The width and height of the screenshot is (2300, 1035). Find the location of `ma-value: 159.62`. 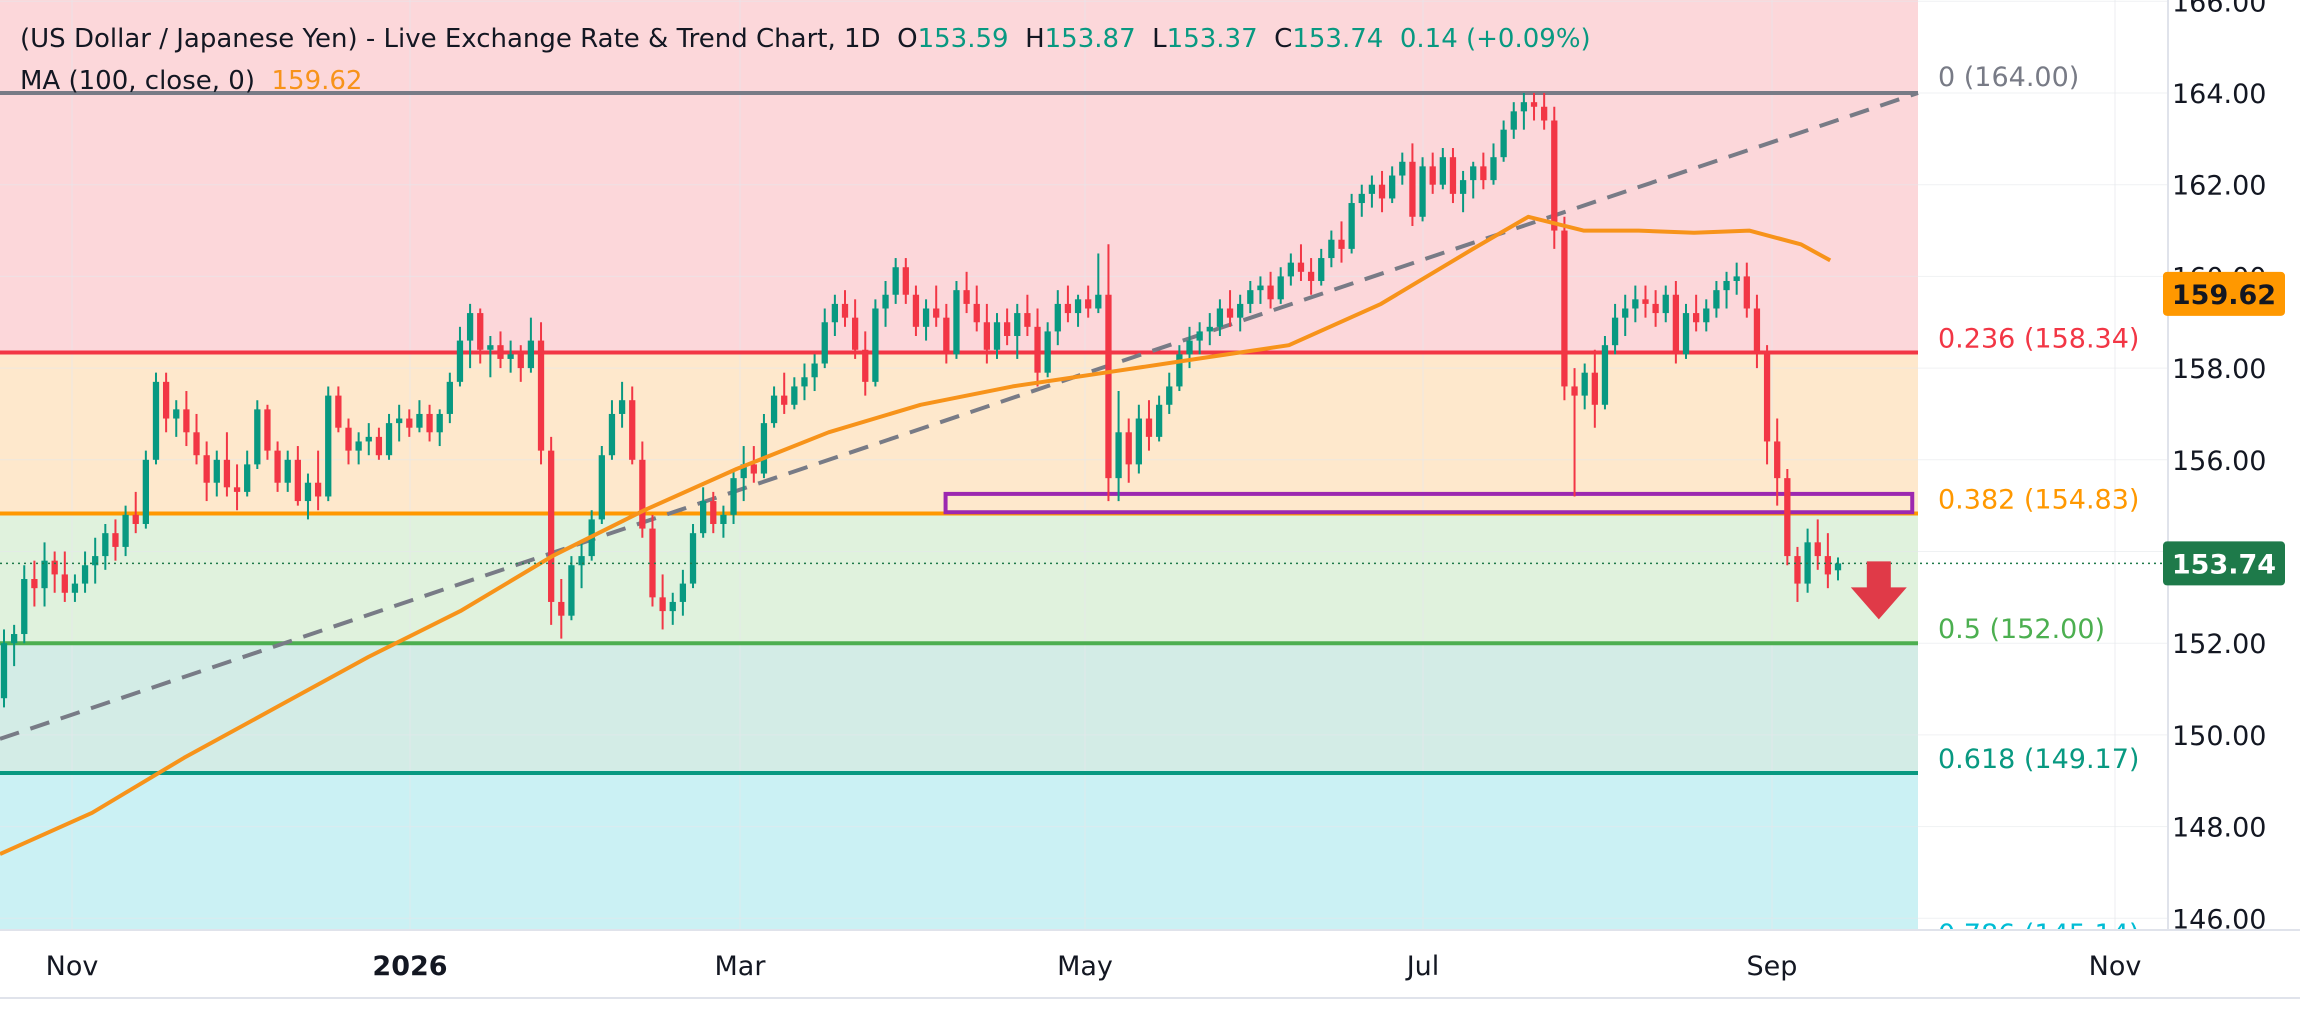

ma-value: 159.62 is located at coordinates (317, 81).